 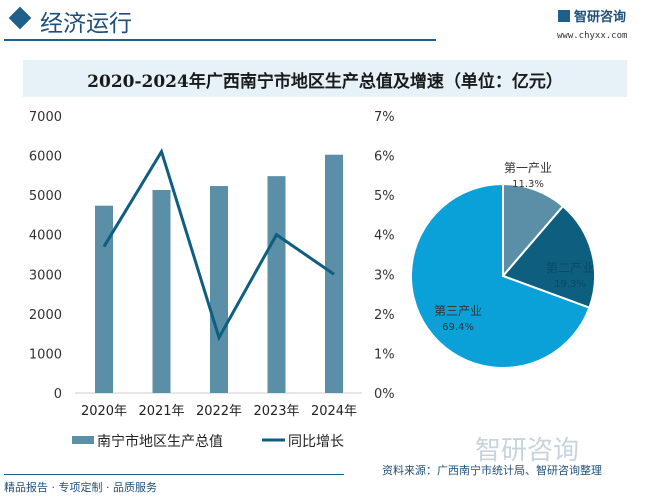 I want to click on left-axis-tick: 6000, so click(x=45, y=157).